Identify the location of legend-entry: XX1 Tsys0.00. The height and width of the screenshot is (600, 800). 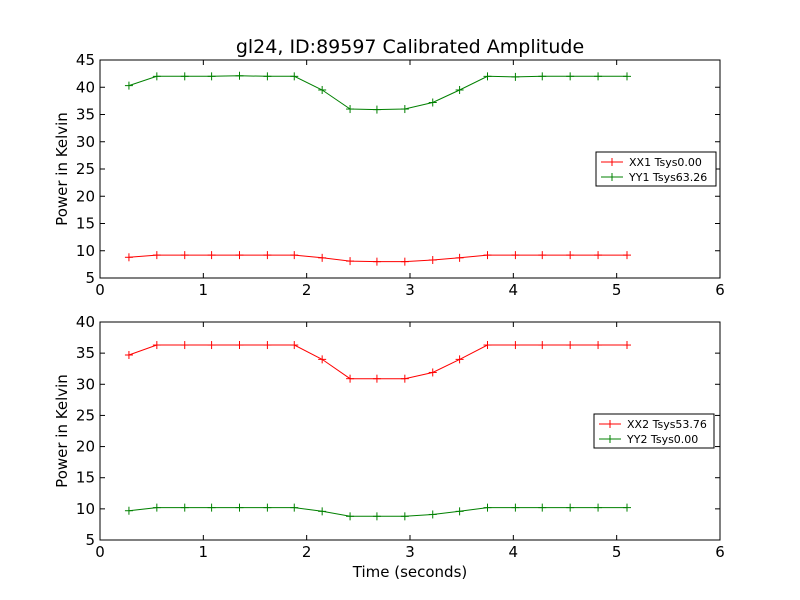
(651, 162).